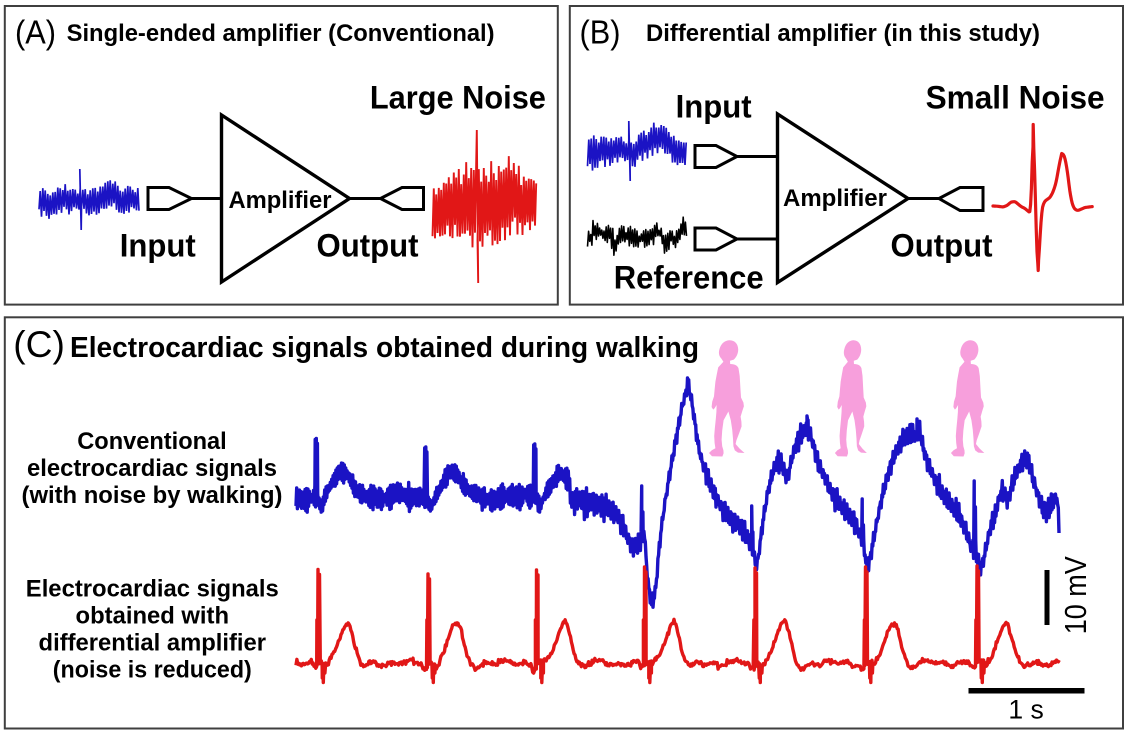 The height and width of the screenshot is (736, 1131). Describe the element at coordinates (843, 33) in the screenshot. I see `svg-text:Differential amplifier (in thi: Differential amplifier (in this study)` at that location.